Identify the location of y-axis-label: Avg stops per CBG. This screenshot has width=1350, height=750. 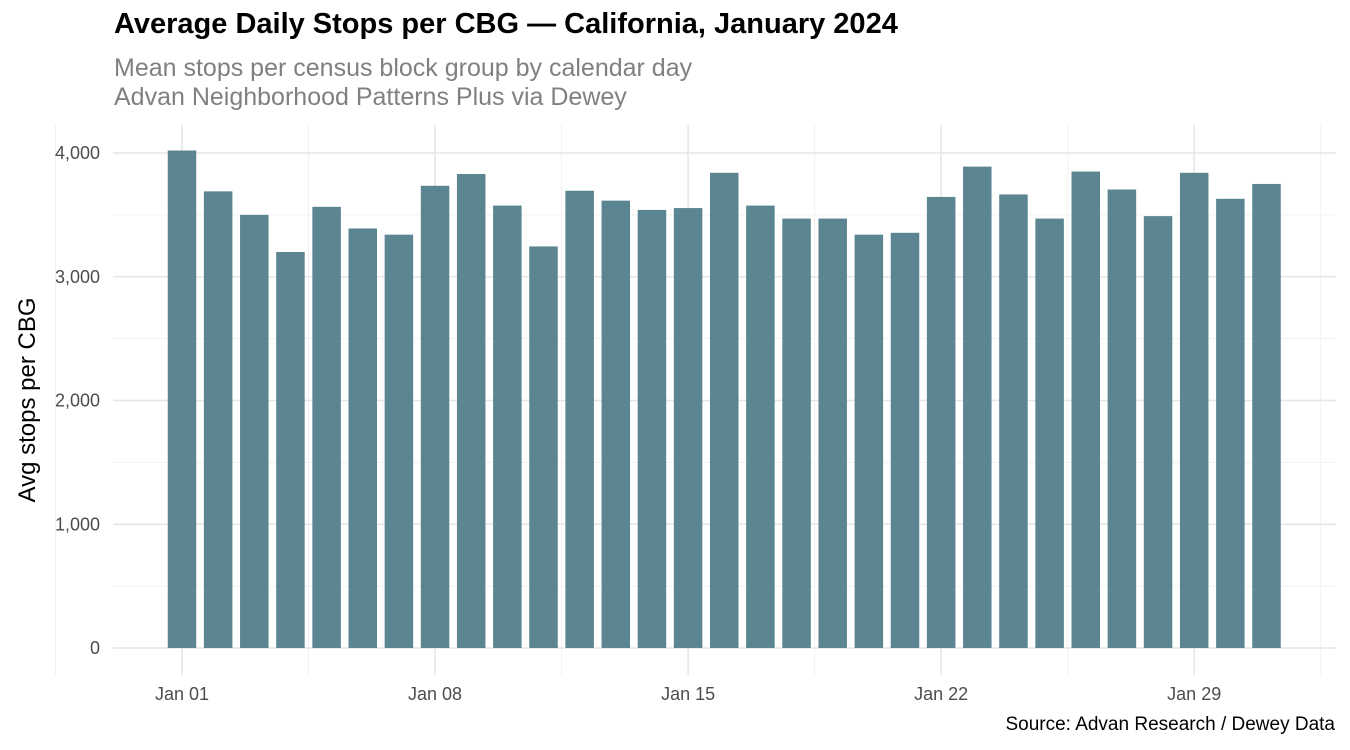
(27, 400).